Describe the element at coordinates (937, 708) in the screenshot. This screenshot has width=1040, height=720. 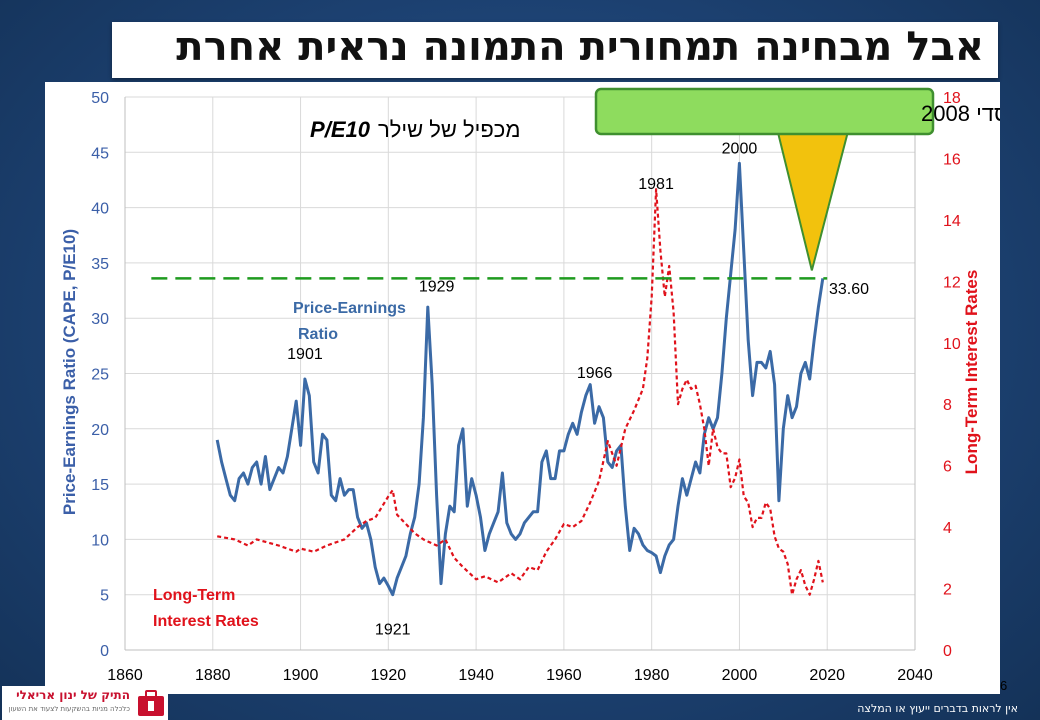
I see `disclaimer: אין לראות בדברים ייעוץ או המלצה` at that location.